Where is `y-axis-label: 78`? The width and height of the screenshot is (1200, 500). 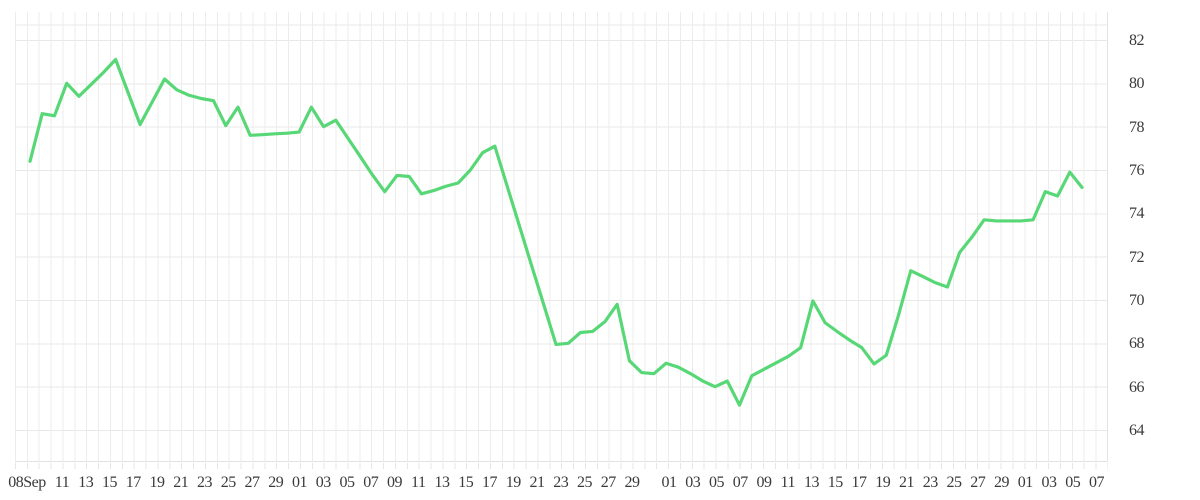 y-axis-label: 78 is located at coordinates (1137, 127).